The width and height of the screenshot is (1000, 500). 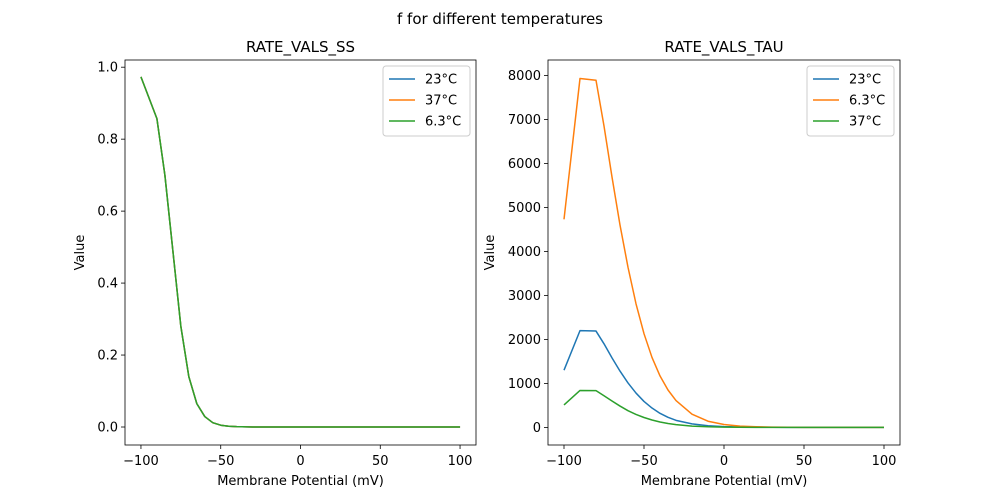 I want to click on y-tick-label: 0.4, so click(x=107, y=284).